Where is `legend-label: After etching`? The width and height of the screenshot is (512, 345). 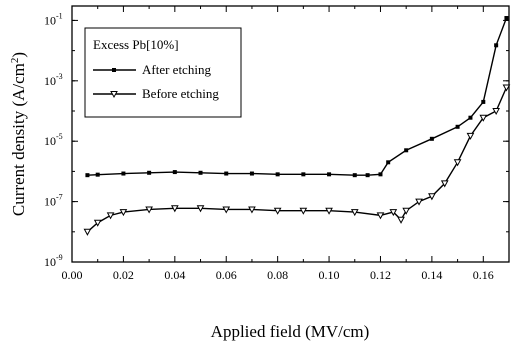 legend-label: After etching is located at coordinates (176, 69).